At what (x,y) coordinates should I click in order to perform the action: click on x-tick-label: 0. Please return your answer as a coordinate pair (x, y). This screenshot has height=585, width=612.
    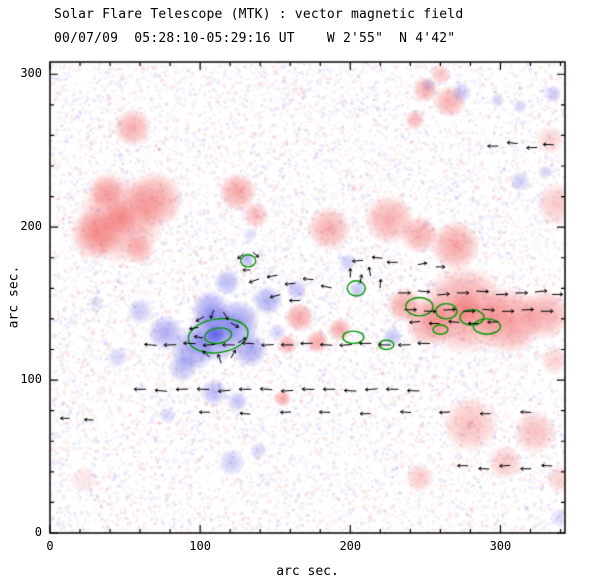
    Looking at the image, I should click on (50, 546).